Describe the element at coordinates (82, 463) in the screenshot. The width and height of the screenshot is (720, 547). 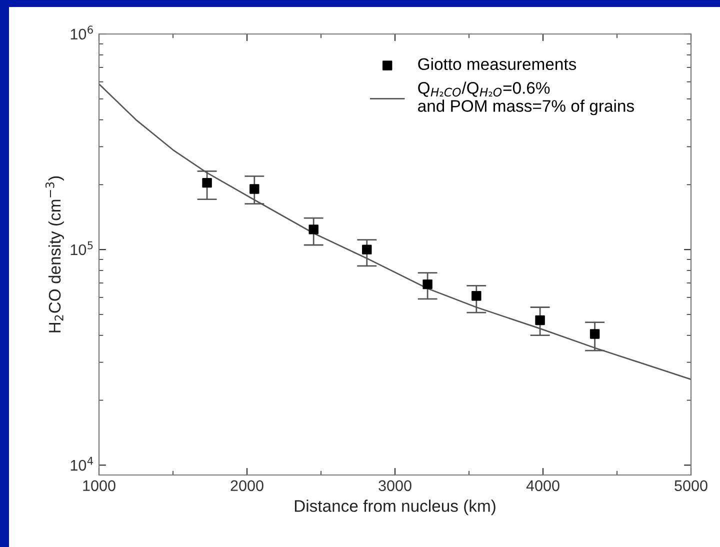
I see `y-tick-label: 10$^{4}$` at that location.